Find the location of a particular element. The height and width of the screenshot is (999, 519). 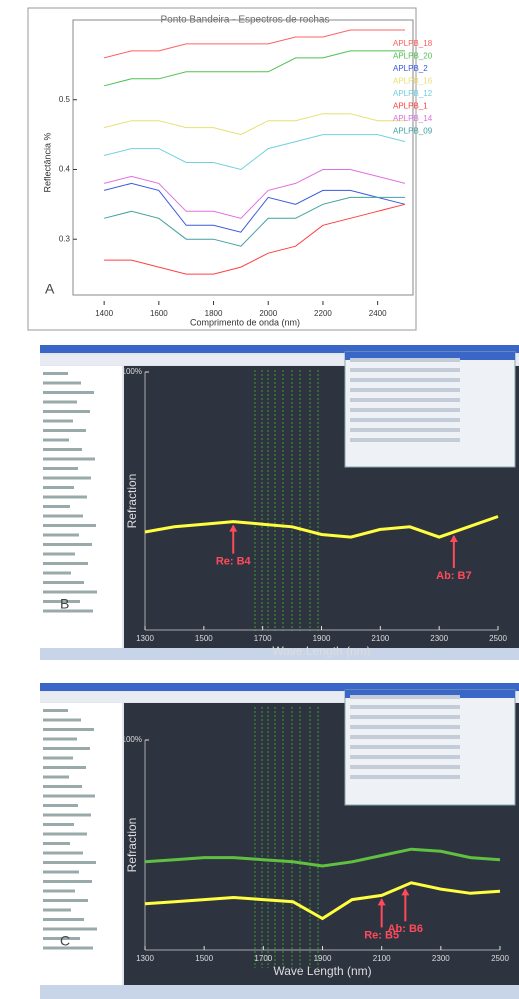

legend-entry: APLPB_18 is located at coordinates (413, 43).